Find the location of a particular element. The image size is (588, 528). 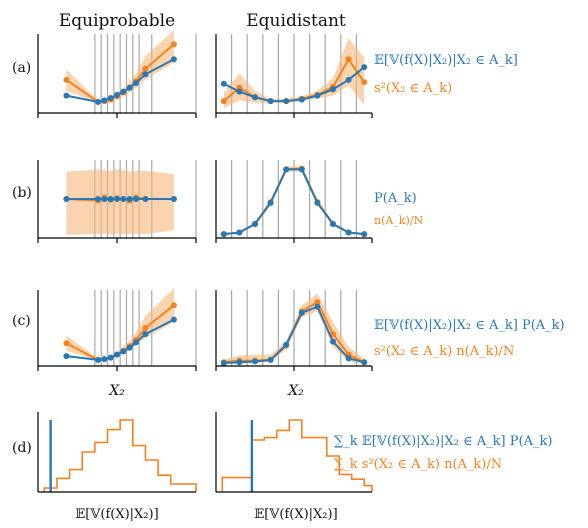

legend-d-blue: ∑_k 𝔼[𝕍(f(X)|X₂)|X₂ ∈ A_k] P(A_k) is located at coordinates (443, 441).